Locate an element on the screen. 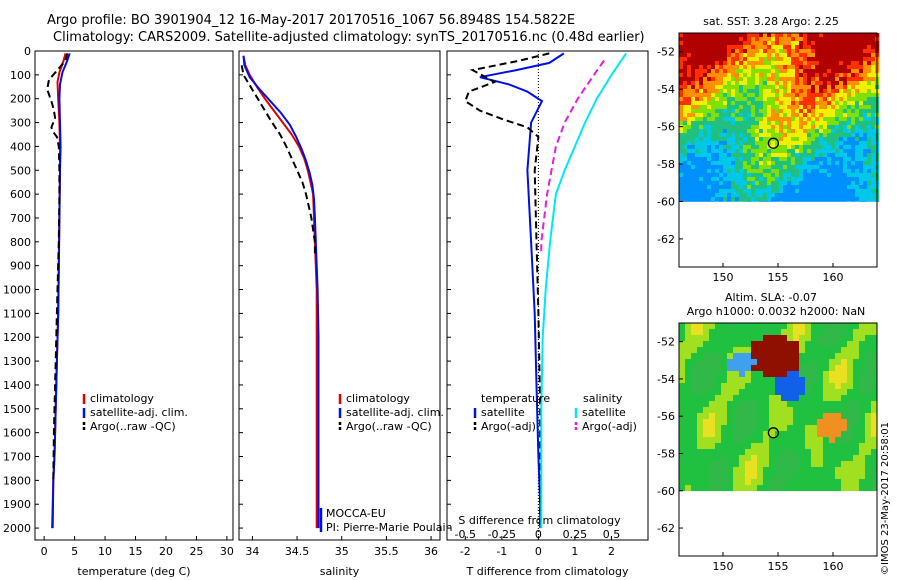 The width and height of the screenshot is (900, 580). salinity-difference-tick-label: -0.25 is located at coordinates (502, 534).